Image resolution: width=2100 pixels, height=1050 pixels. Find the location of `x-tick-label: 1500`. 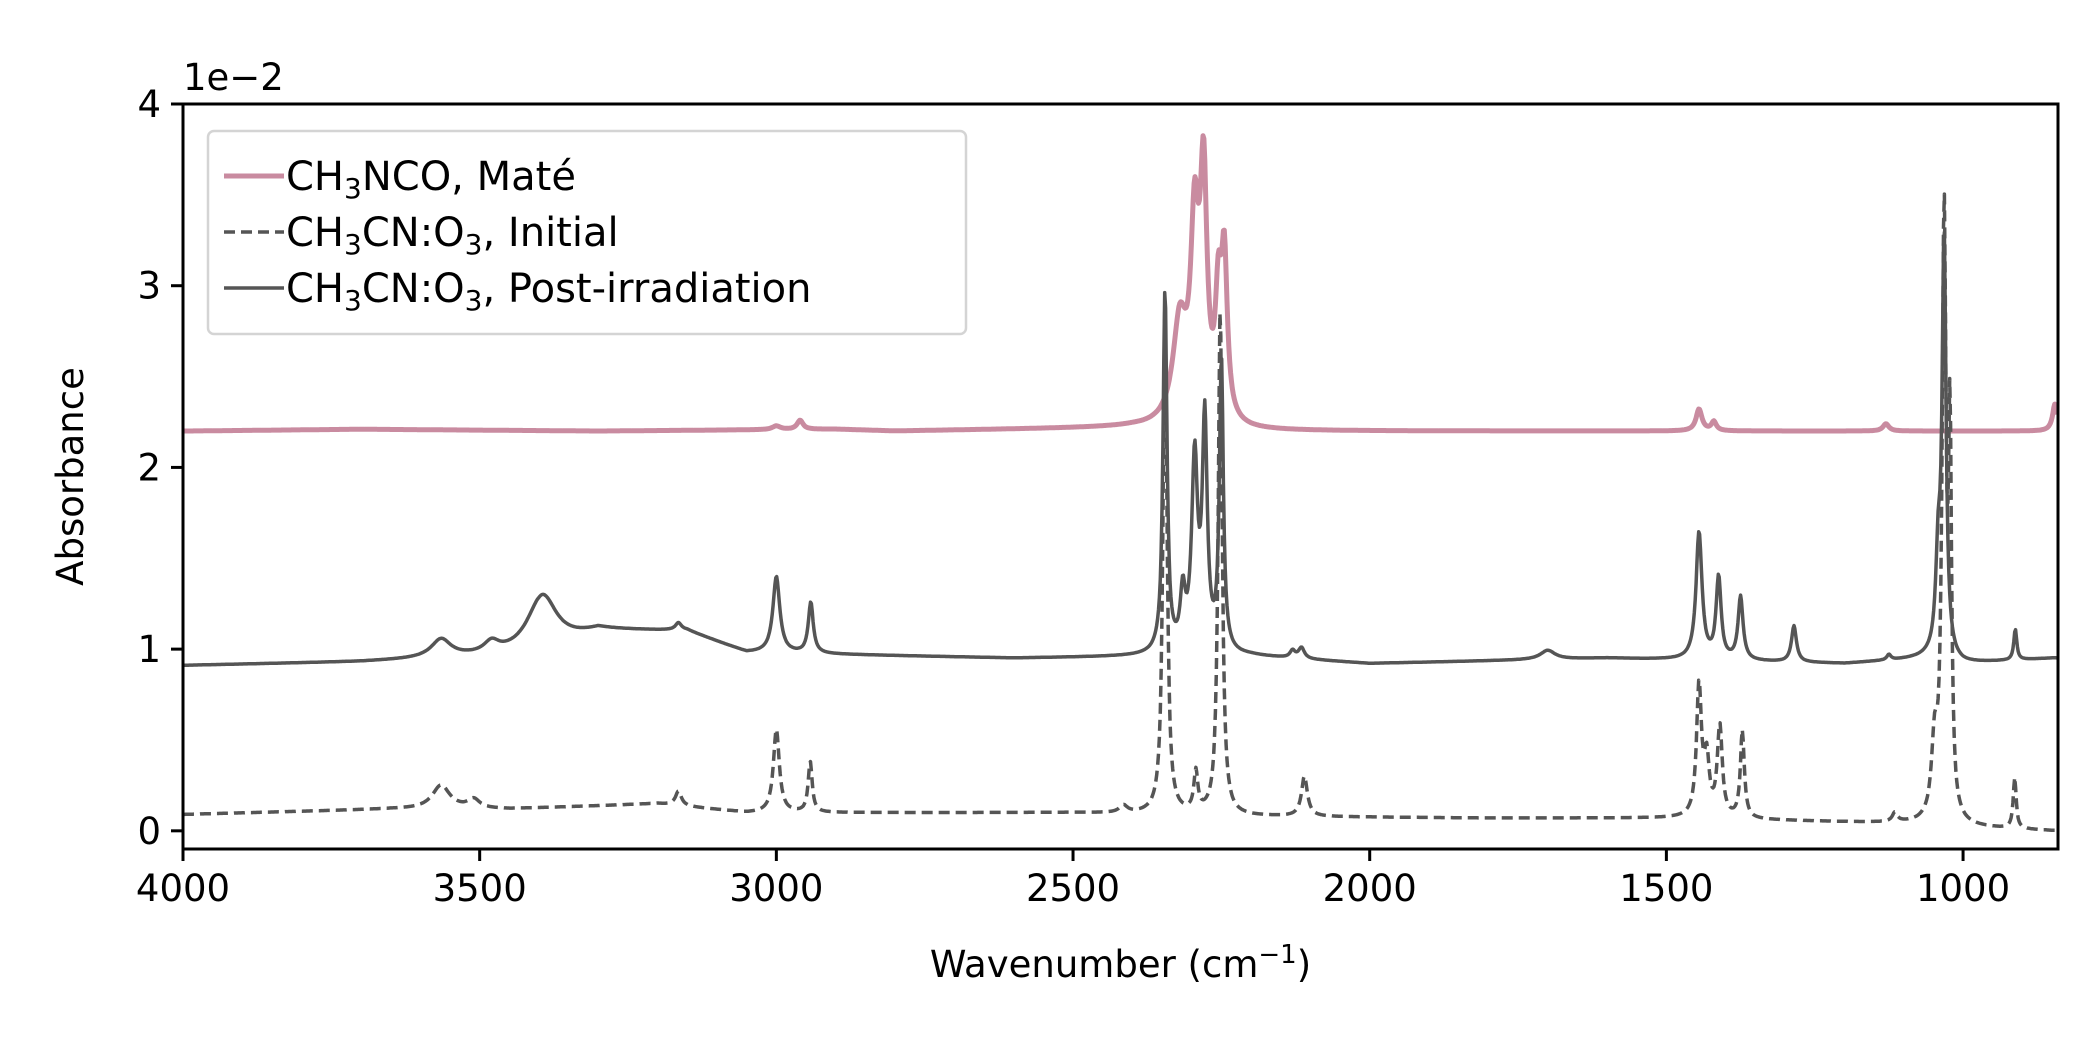

x-tick-label: 1500 is located at coordinates (1666, 888).